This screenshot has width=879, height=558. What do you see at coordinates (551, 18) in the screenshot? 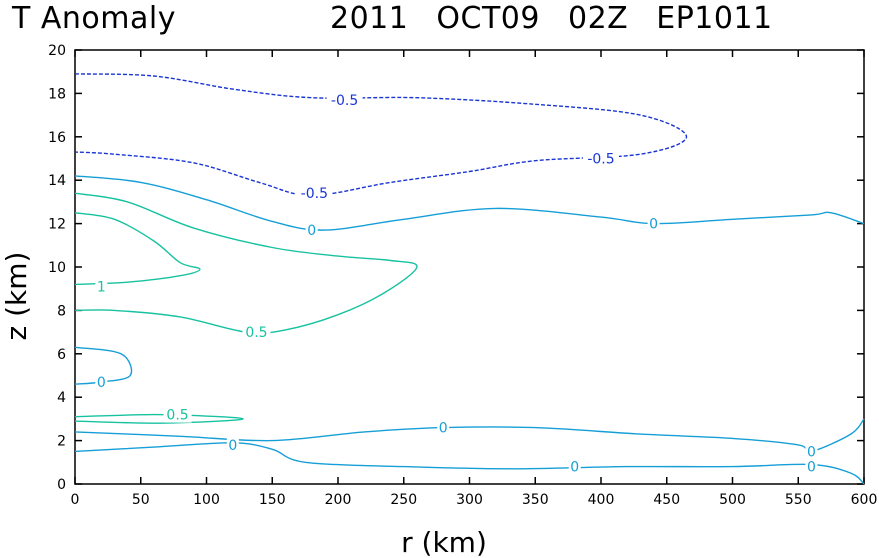
I see `title-date-storm: 2011 OCT09 02Z EP1011` at bounding box center [551, 18].